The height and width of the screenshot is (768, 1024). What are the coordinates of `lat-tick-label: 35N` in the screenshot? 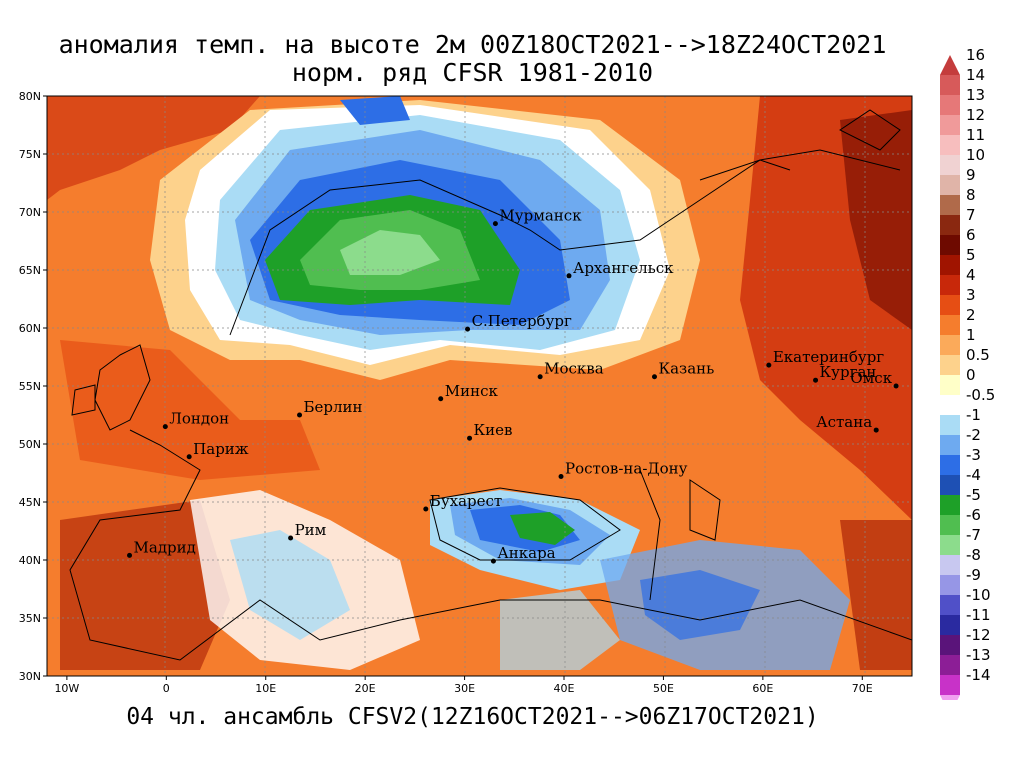 It's located at (30, 618).